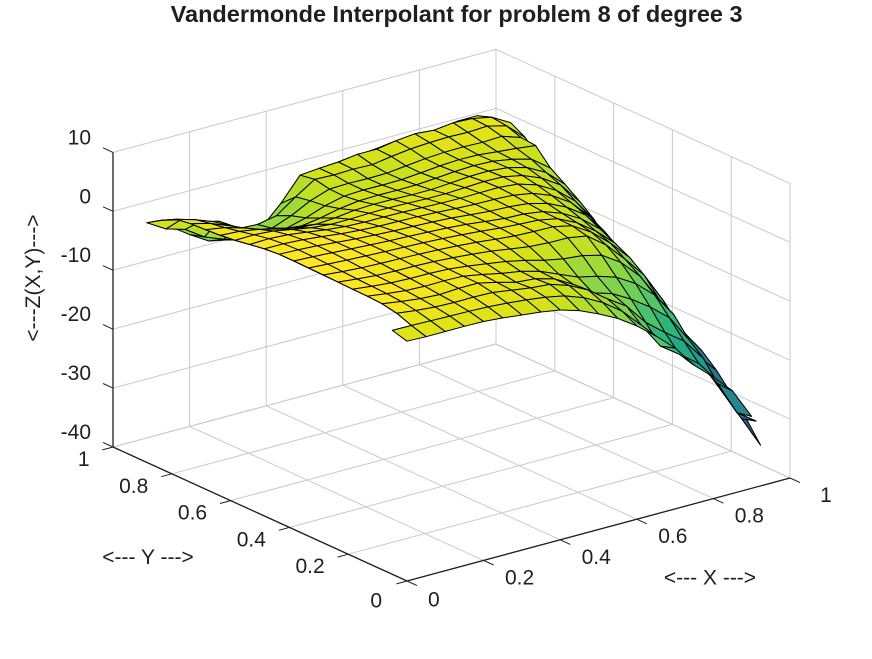 This screenshot has width=872, height=659. I want to click on svg-text: -20, so click(76, 314).